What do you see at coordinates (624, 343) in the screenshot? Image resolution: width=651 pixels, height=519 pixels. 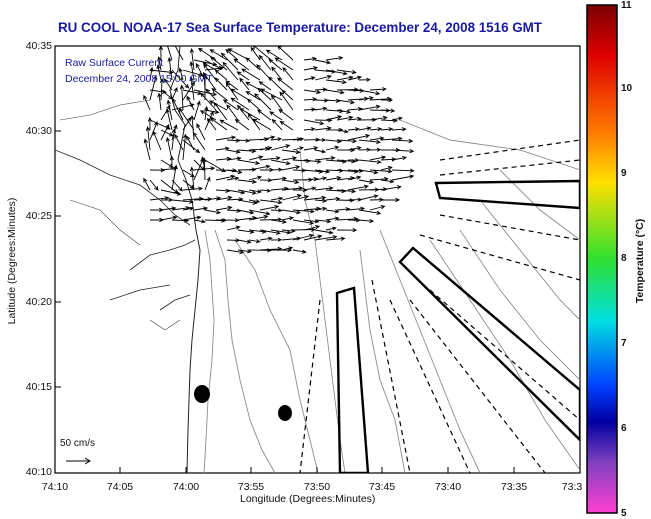 I see `colorbar-tick: 7` at bounding box center [624, 343].